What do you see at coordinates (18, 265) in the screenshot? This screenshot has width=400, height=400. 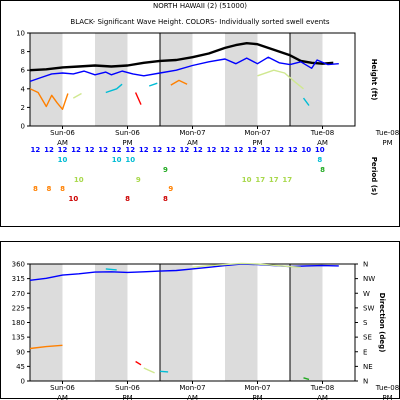 I see `y-tick-label: 360` at bounding box center [18, 265].